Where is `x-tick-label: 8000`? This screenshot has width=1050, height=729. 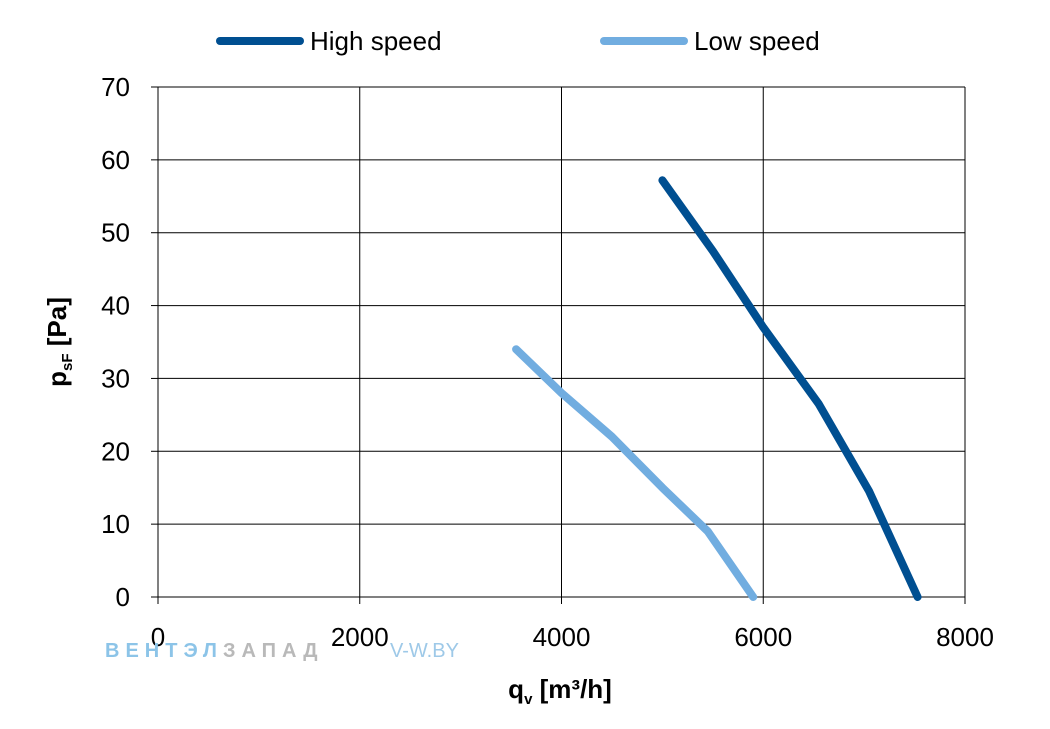
x-tick-label: 8000 is located at coordinates (965, 637).